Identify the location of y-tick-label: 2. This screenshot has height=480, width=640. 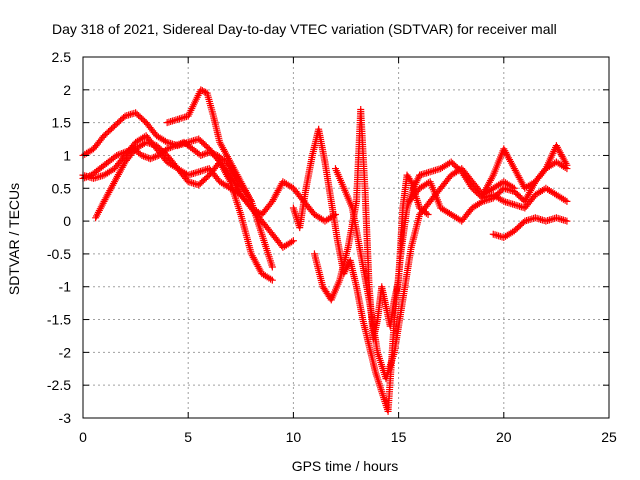
(67, 90).